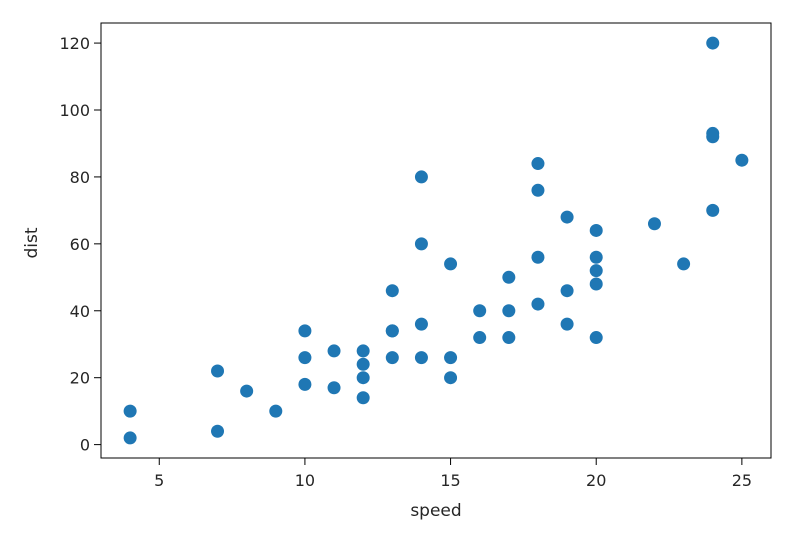  I want to click on x-axis: 5 10 15 20 25, so click(453, 474).